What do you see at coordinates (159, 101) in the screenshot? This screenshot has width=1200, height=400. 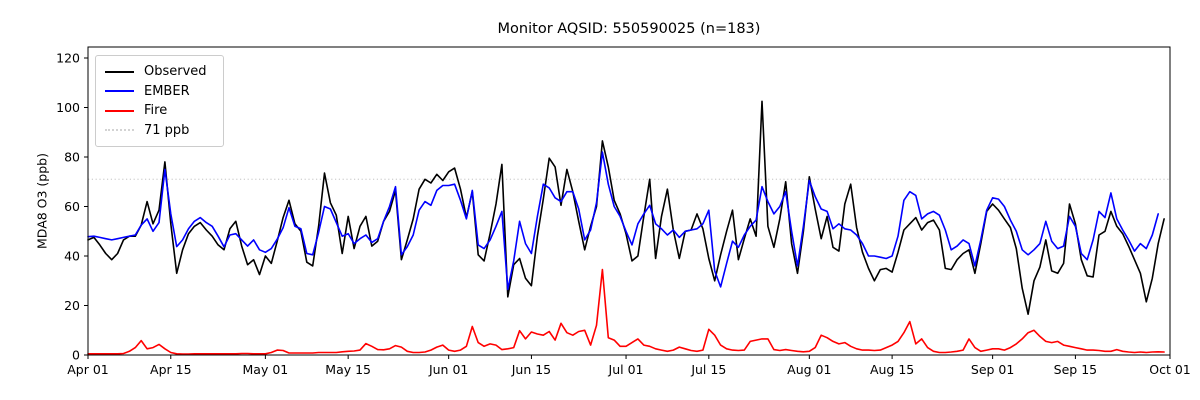 I see `legend: Observed EMBER Fire 71 ppb` at bounding box center [159, 101].